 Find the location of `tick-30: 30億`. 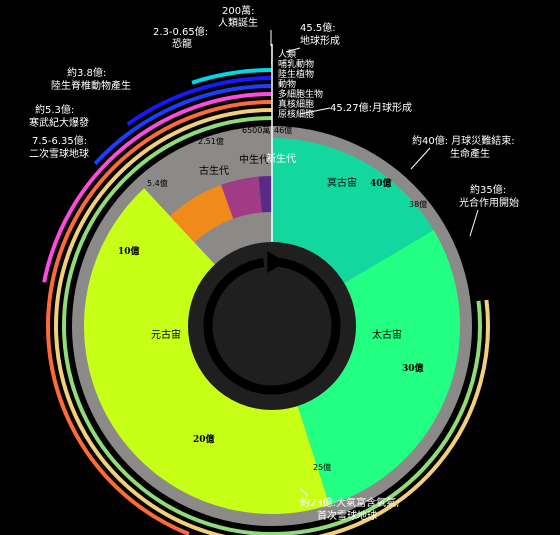

tick-30: 30億 is located at coordinates (413, 368).